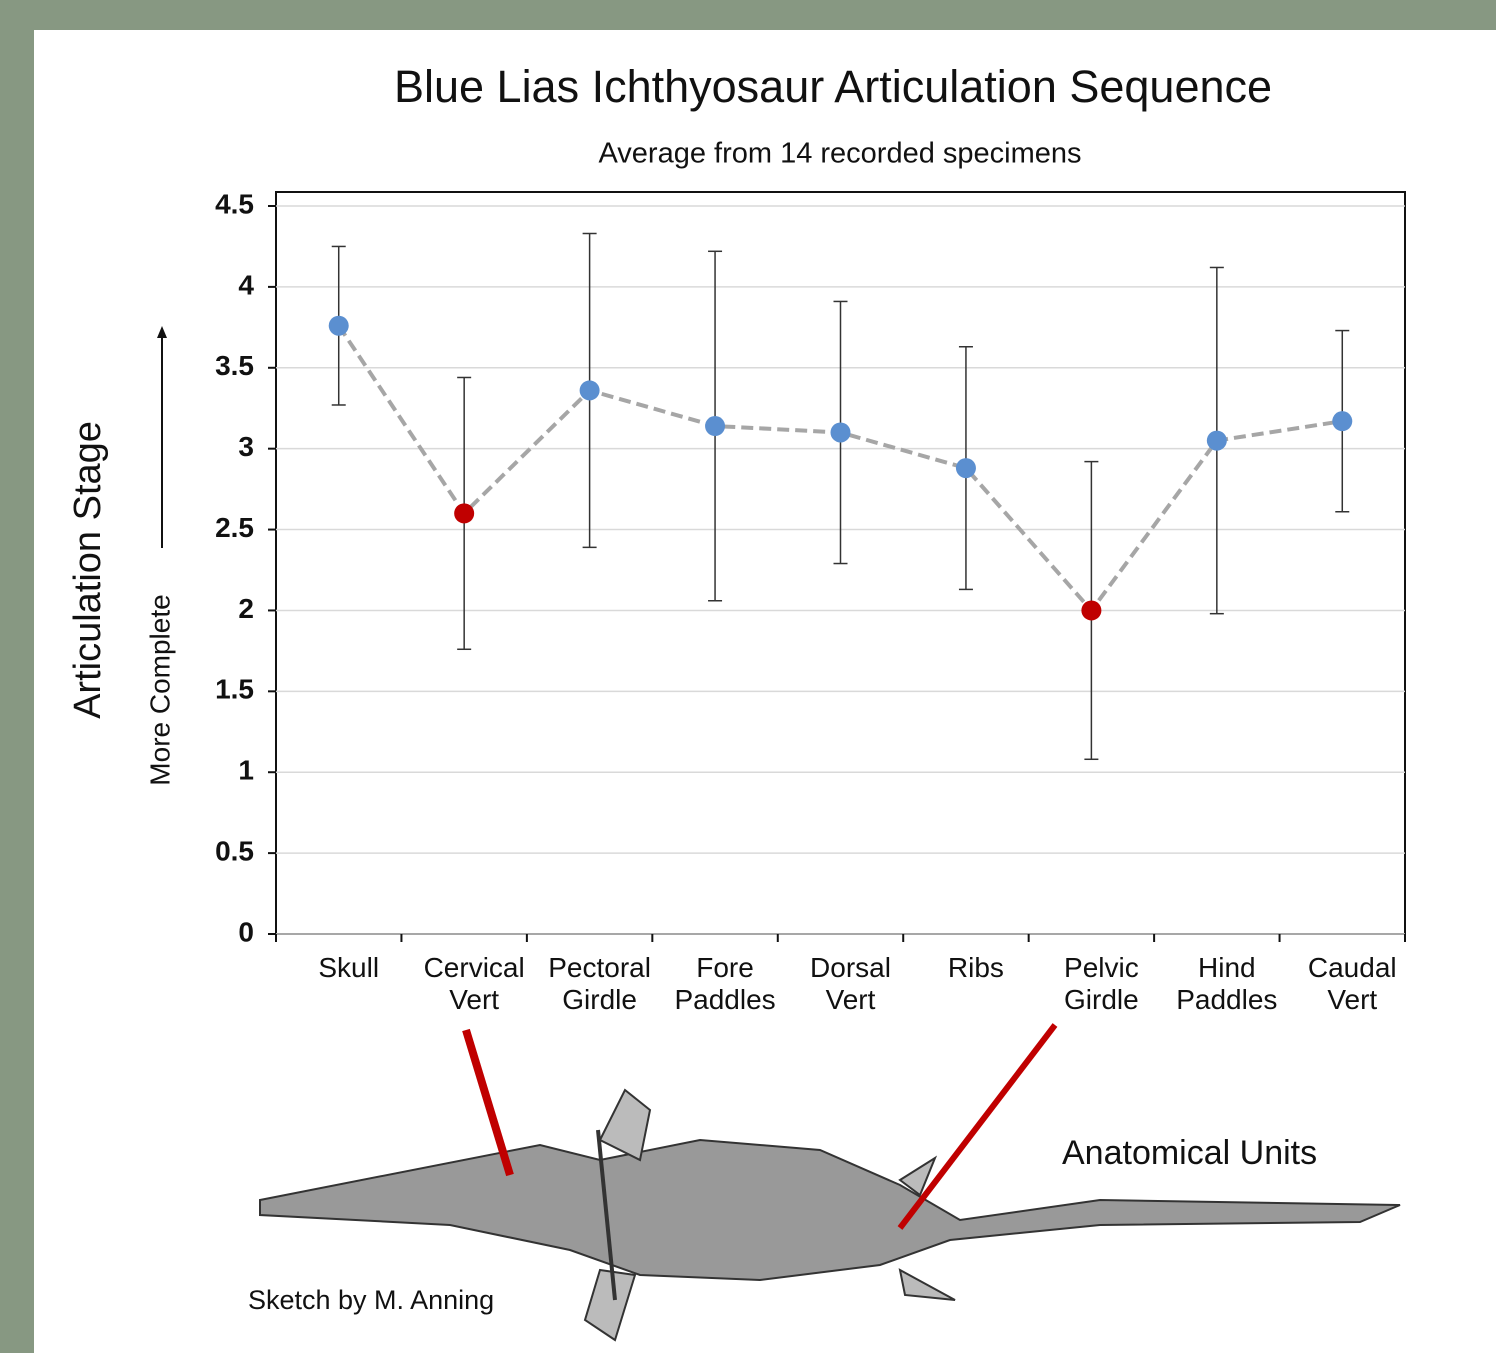 The image size is (1496, 1353). What do you see at coordinates (234, 203) in the screenshot?
I see `y-tick-label: 4.5` at bounding box center [234, 203].